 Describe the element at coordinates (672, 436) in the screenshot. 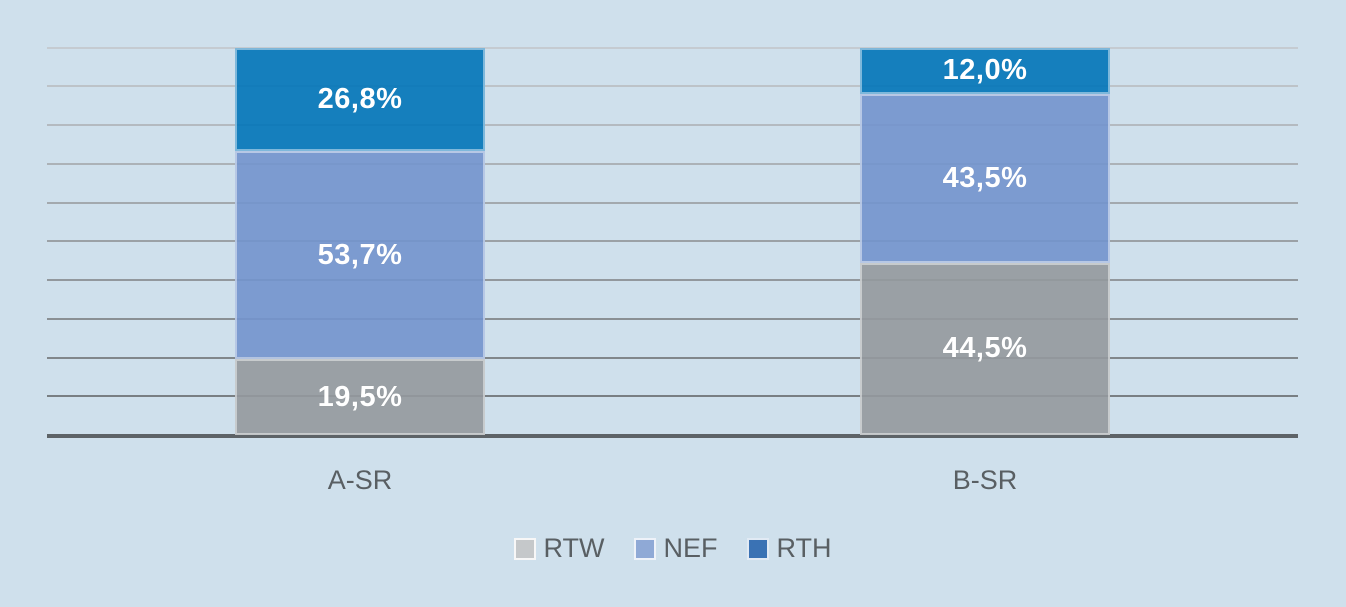

I see `x-axis-line` at that location.